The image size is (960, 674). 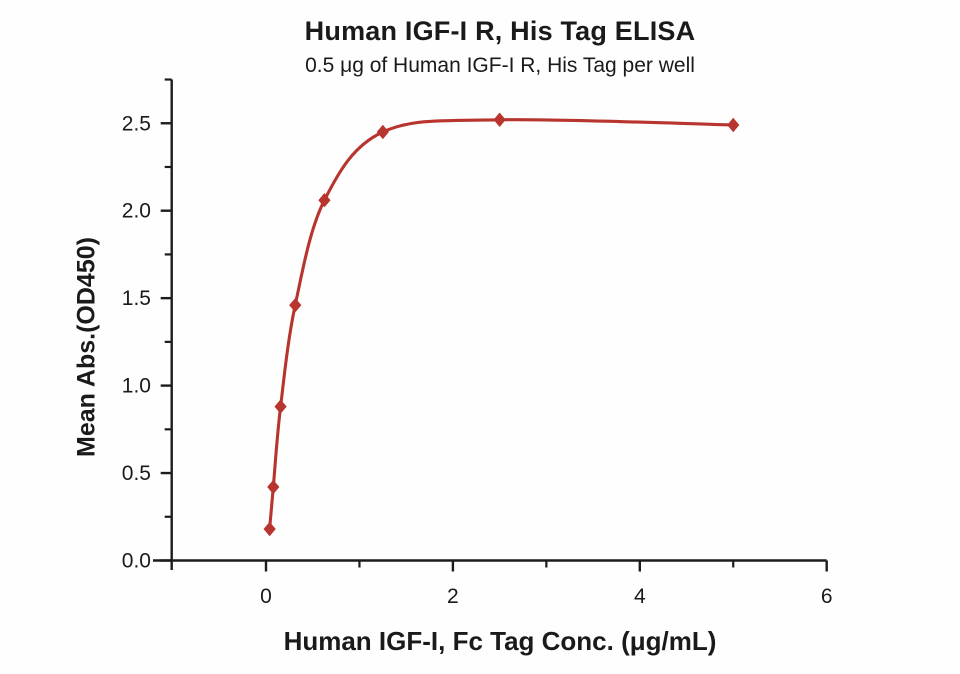 I want to click on y-tick-label: 0.0, so click(x=136, y=561).